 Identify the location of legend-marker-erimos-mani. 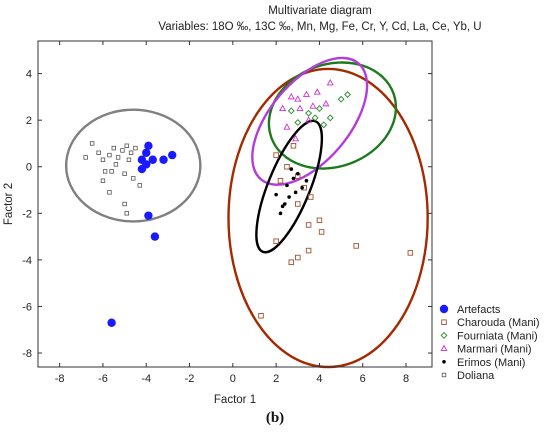
(444, 362).